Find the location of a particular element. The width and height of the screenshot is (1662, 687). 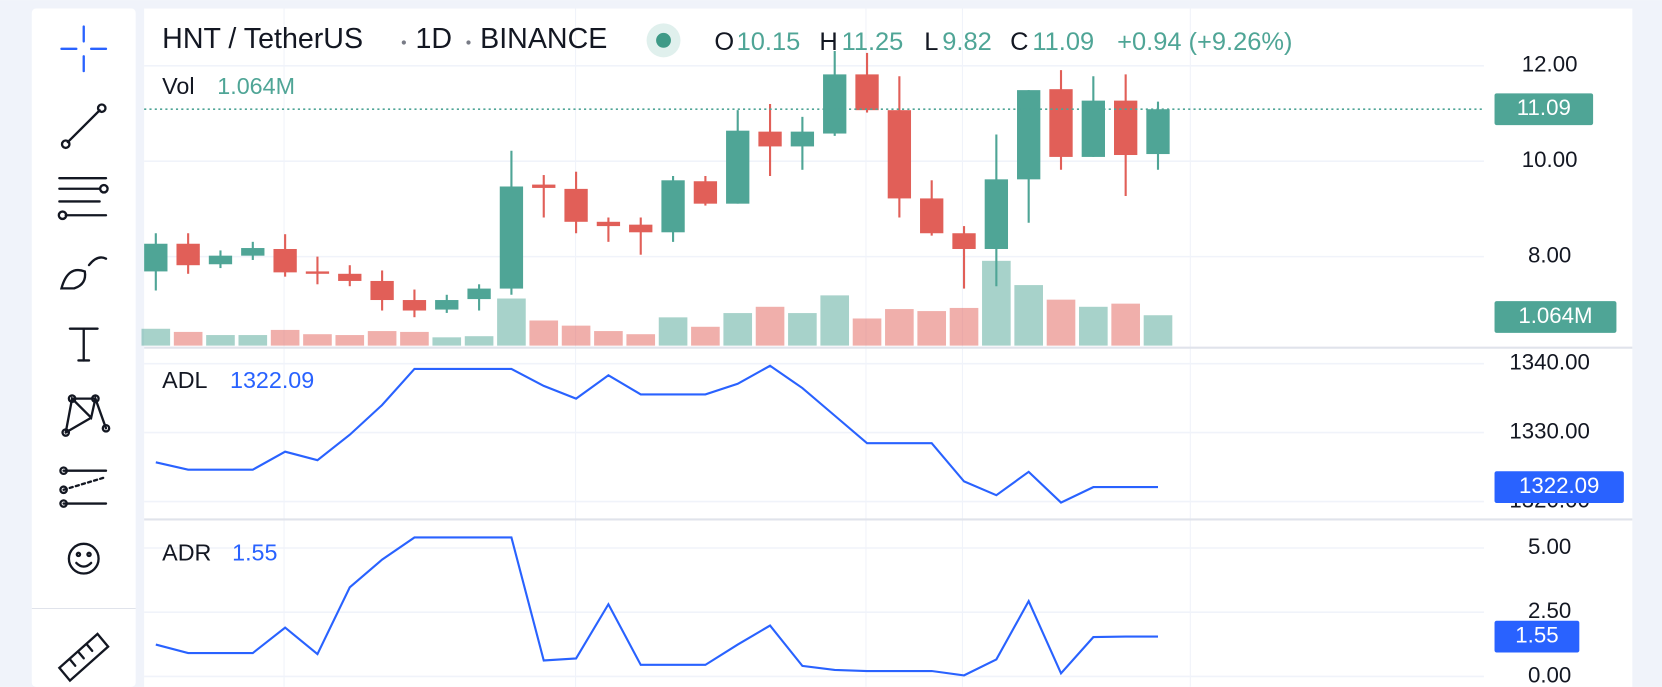

ohlc-letter: H is located at coordinates (828, 42).